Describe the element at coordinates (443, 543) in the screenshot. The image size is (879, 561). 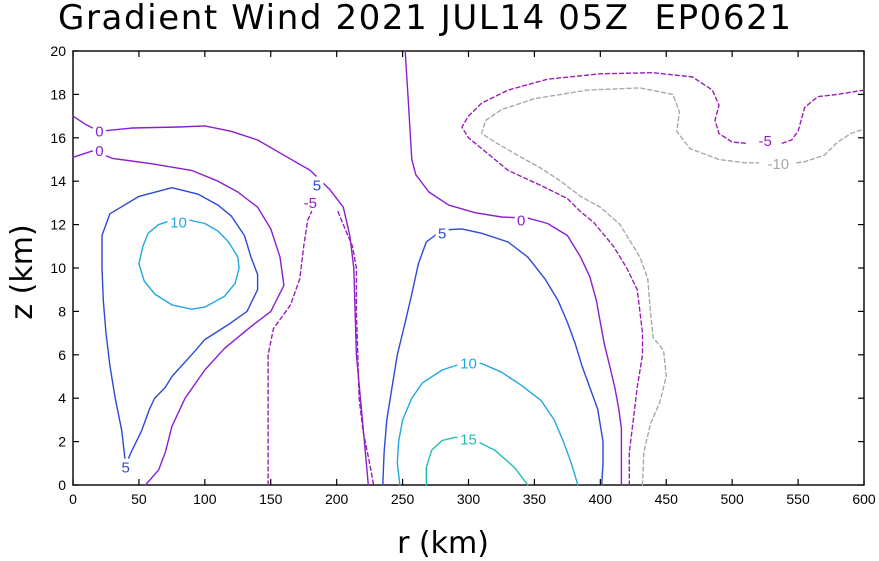
I see `x-axis-label: r (km)` at that location.